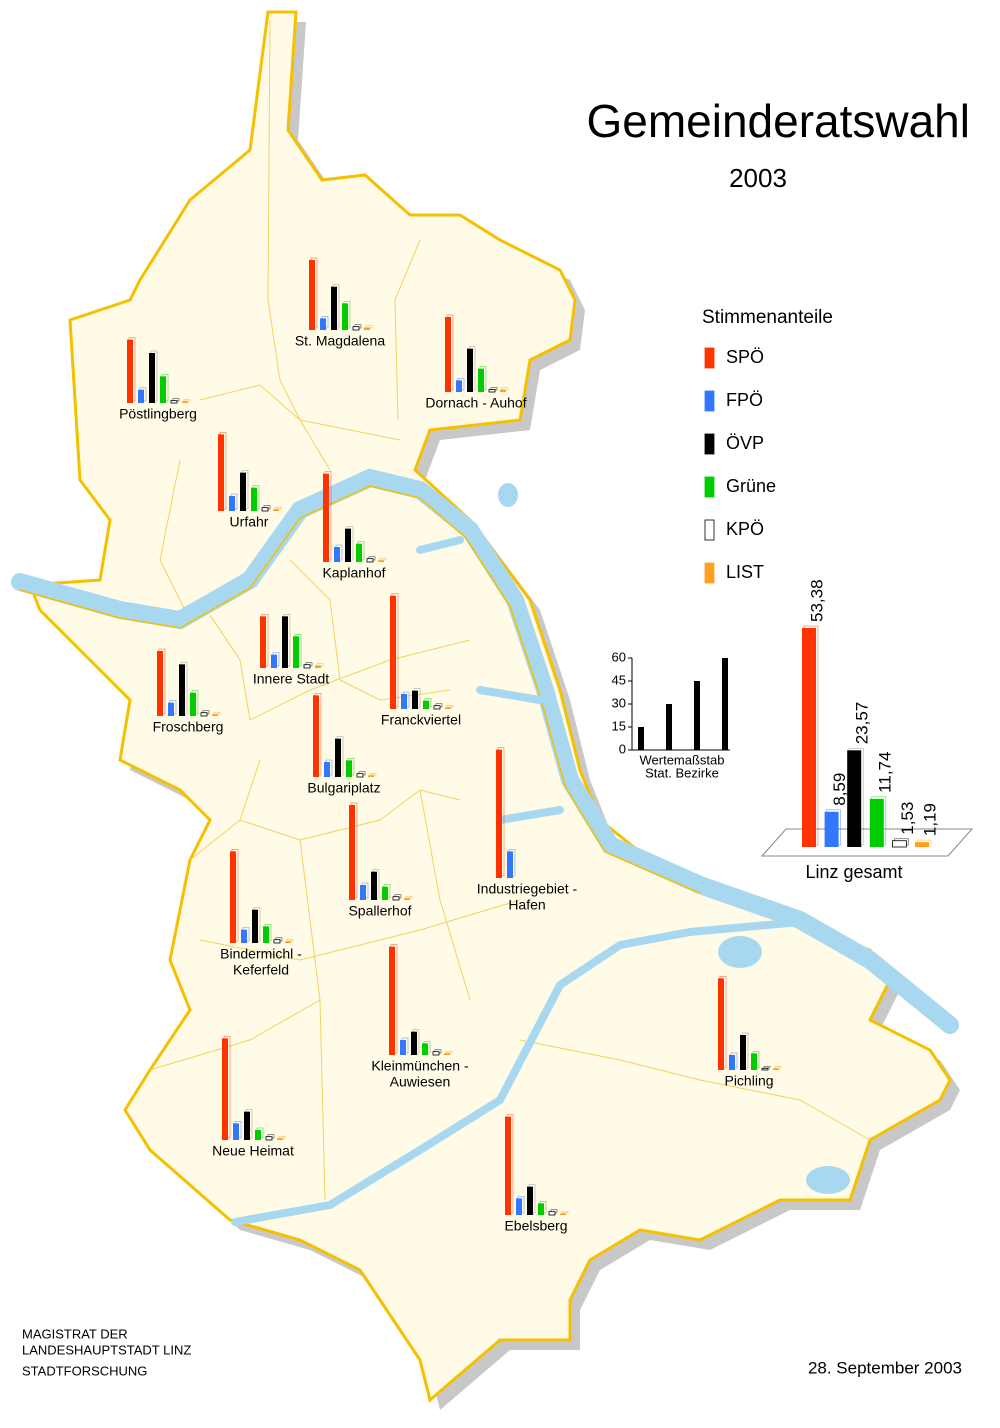 Image resolution: width=1000 pixels, height=1428 pixels. I want to click on legend-label: KPÖ, so click(745, 529).